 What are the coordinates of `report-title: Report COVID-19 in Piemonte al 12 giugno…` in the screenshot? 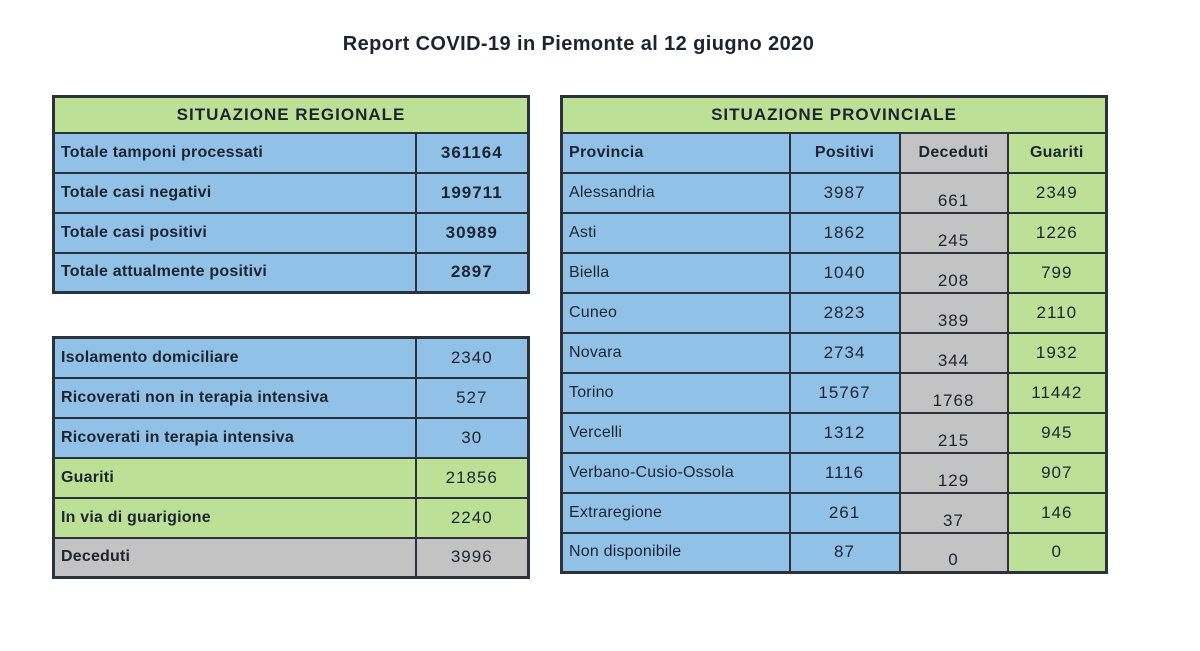 It's located at (578, 44).